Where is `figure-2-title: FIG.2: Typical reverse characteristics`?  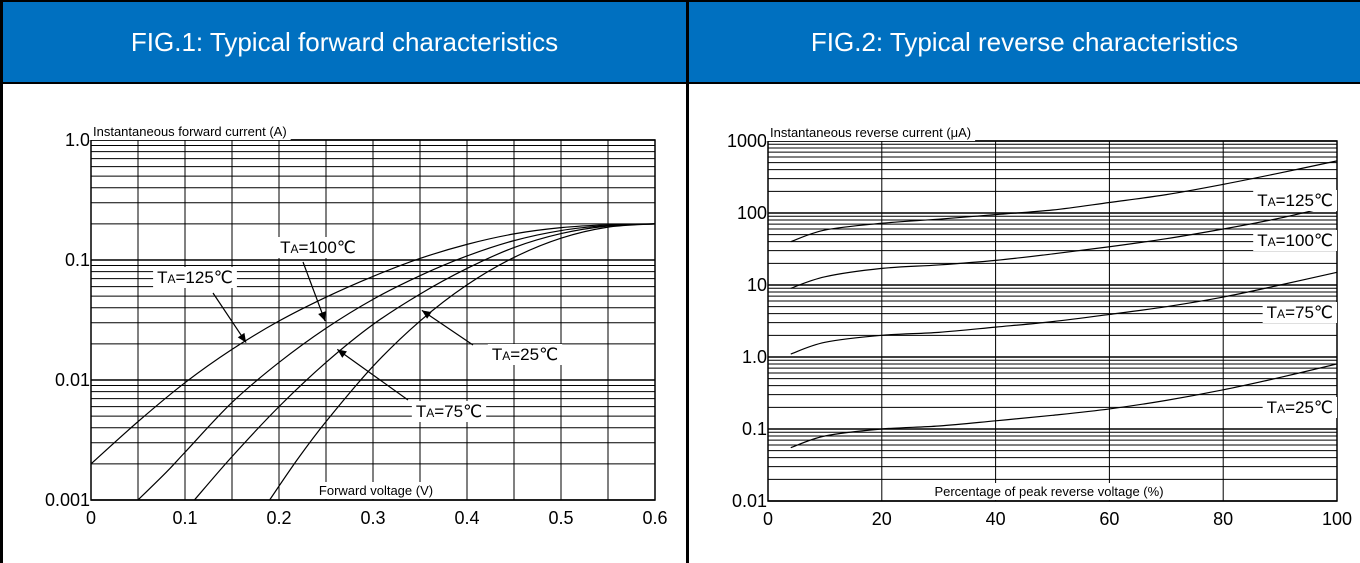 figure-2-title: FIG.2: Typical reverse characteristics is located at coordinates (1024, 41).